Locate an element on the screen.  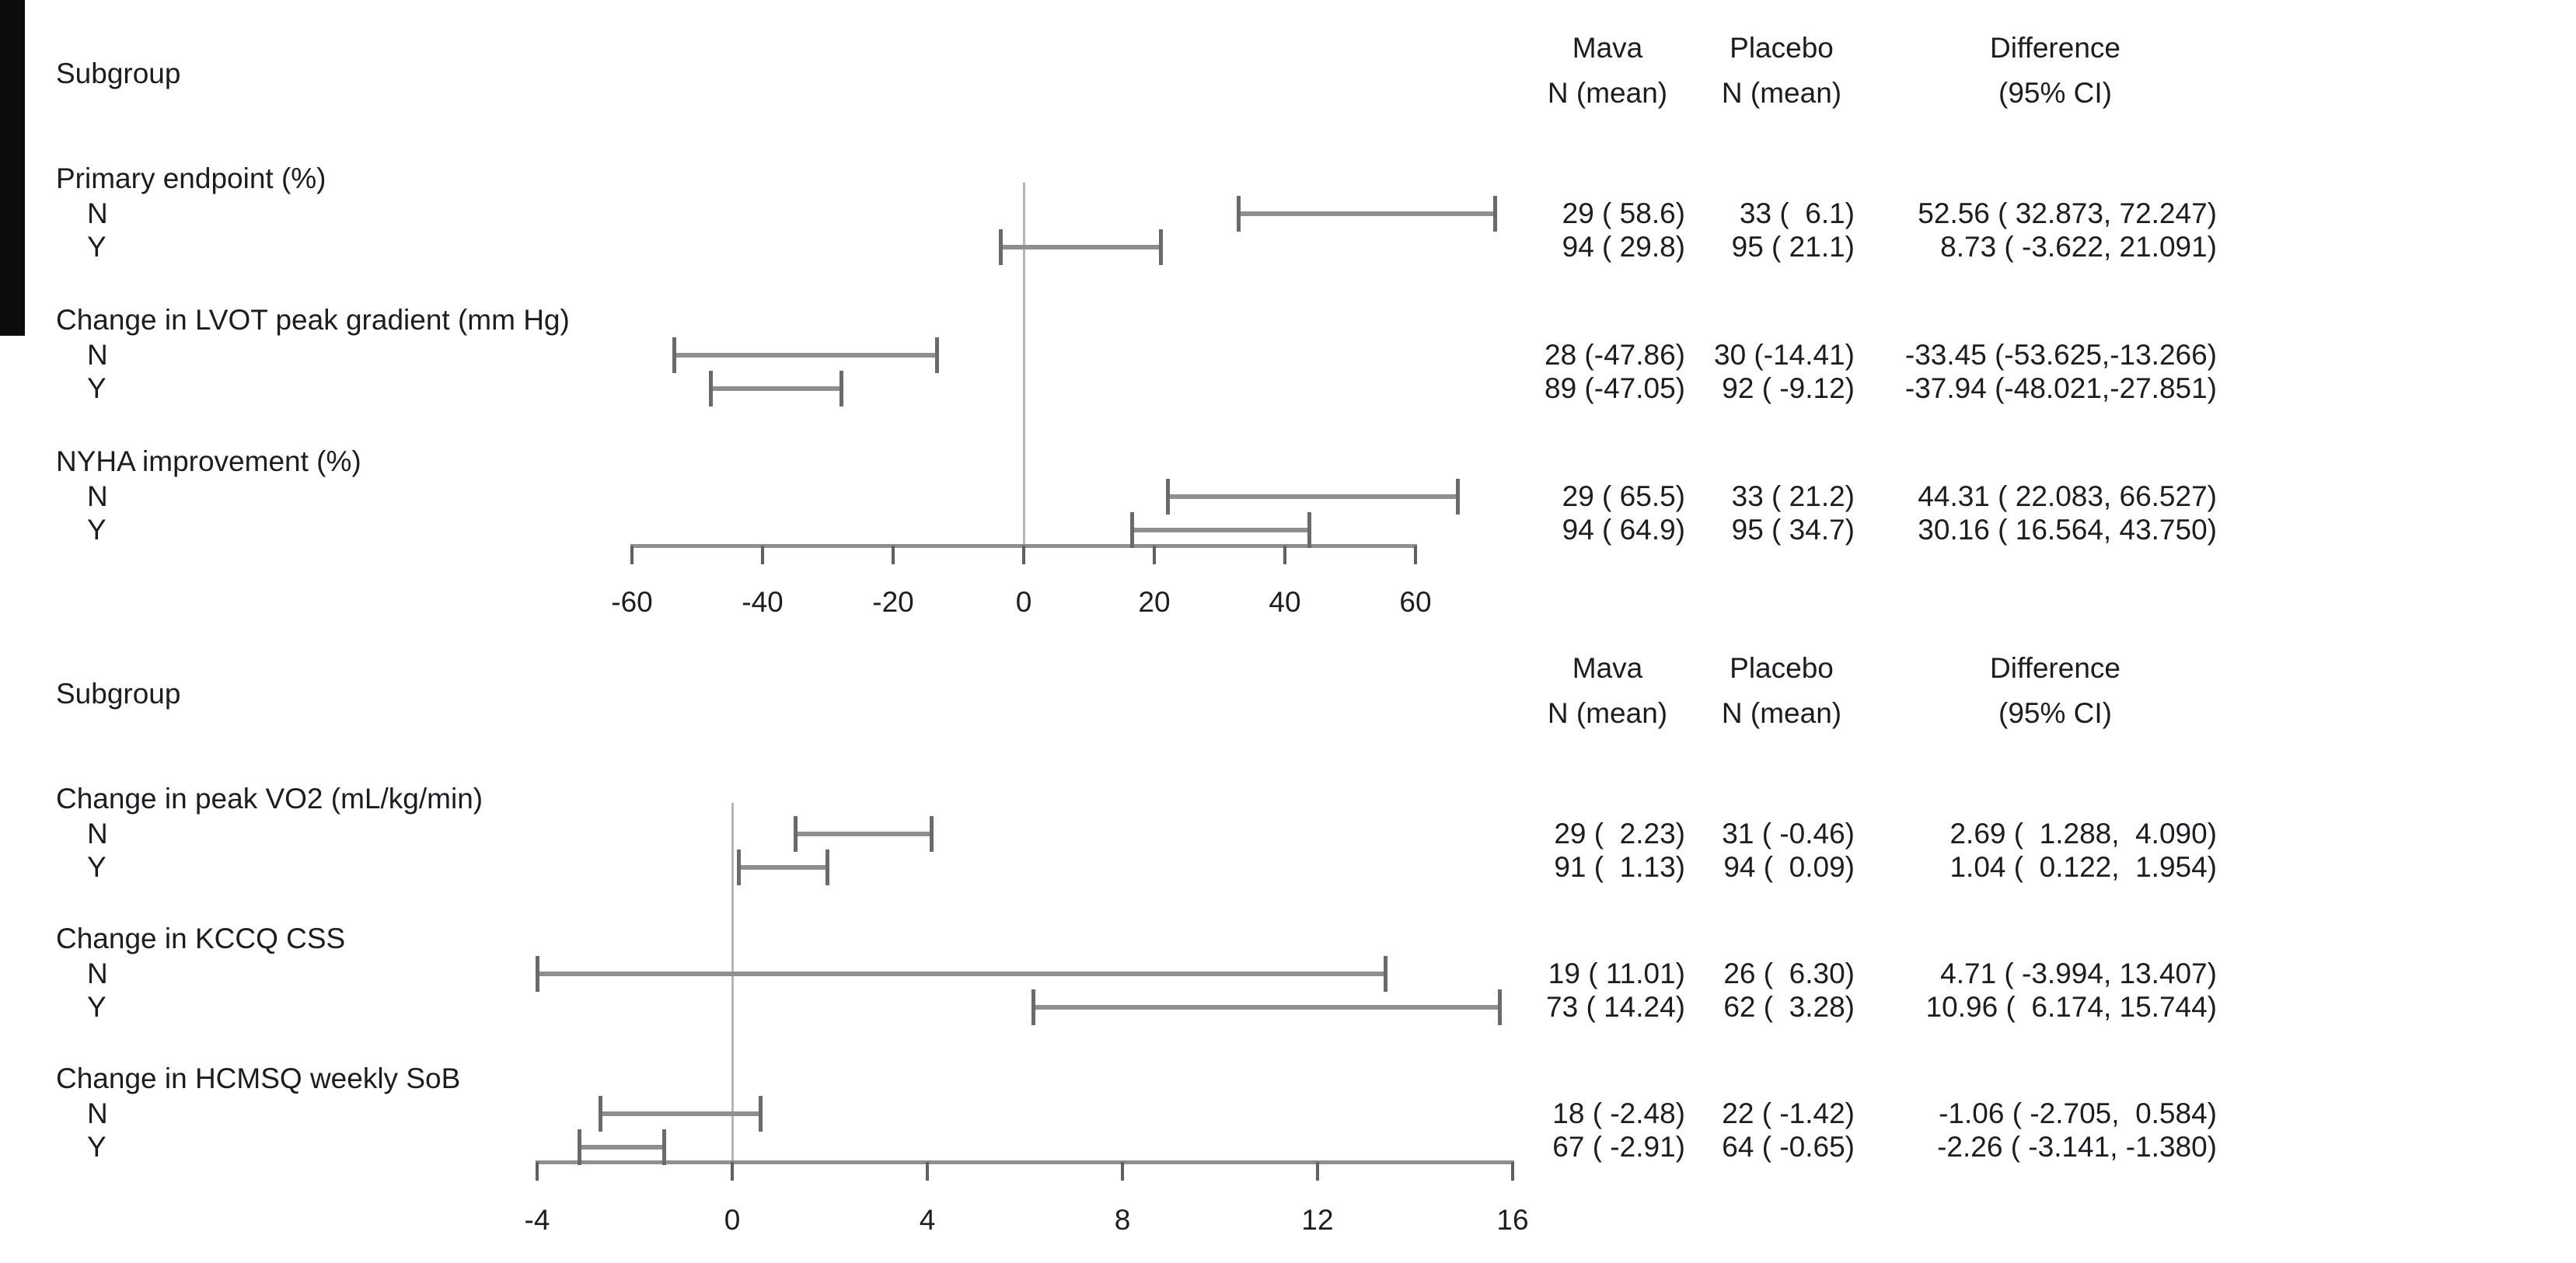
x-axis-line is located at coordinates (1025, 1162).